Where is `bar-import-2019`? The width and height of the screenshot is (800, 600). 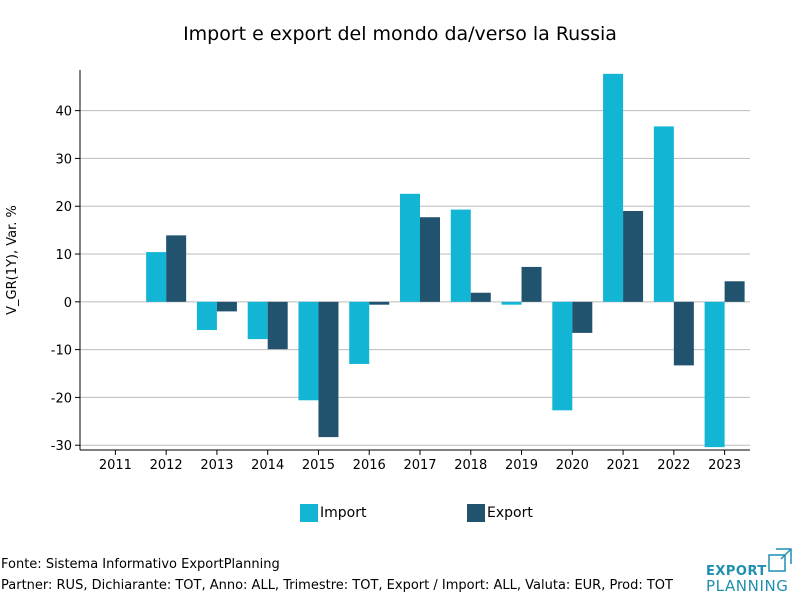
bar-import-2019 is located at coordinates (511, 303).